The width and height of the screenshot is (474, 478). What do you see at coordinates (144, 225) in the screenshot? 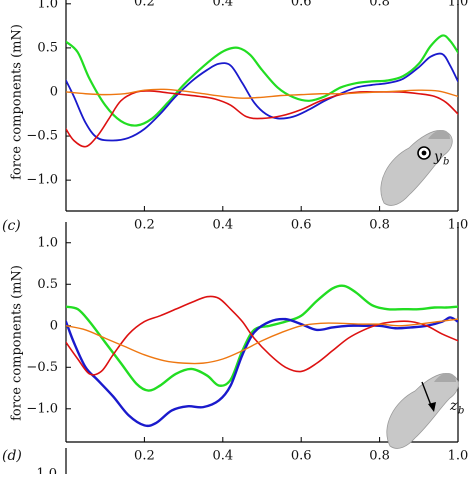
I see `panel-b-xtick-label-0: 0.2` at bounding box center [144, 225].